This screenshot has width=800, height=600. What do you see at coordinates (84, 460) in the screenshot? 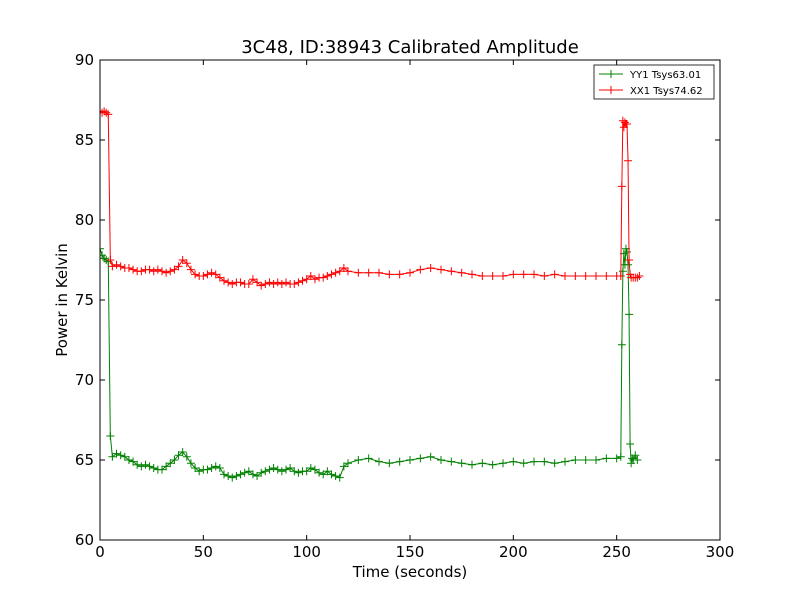
I see `y-tick-label: 65` at bounding box center [84, 460].